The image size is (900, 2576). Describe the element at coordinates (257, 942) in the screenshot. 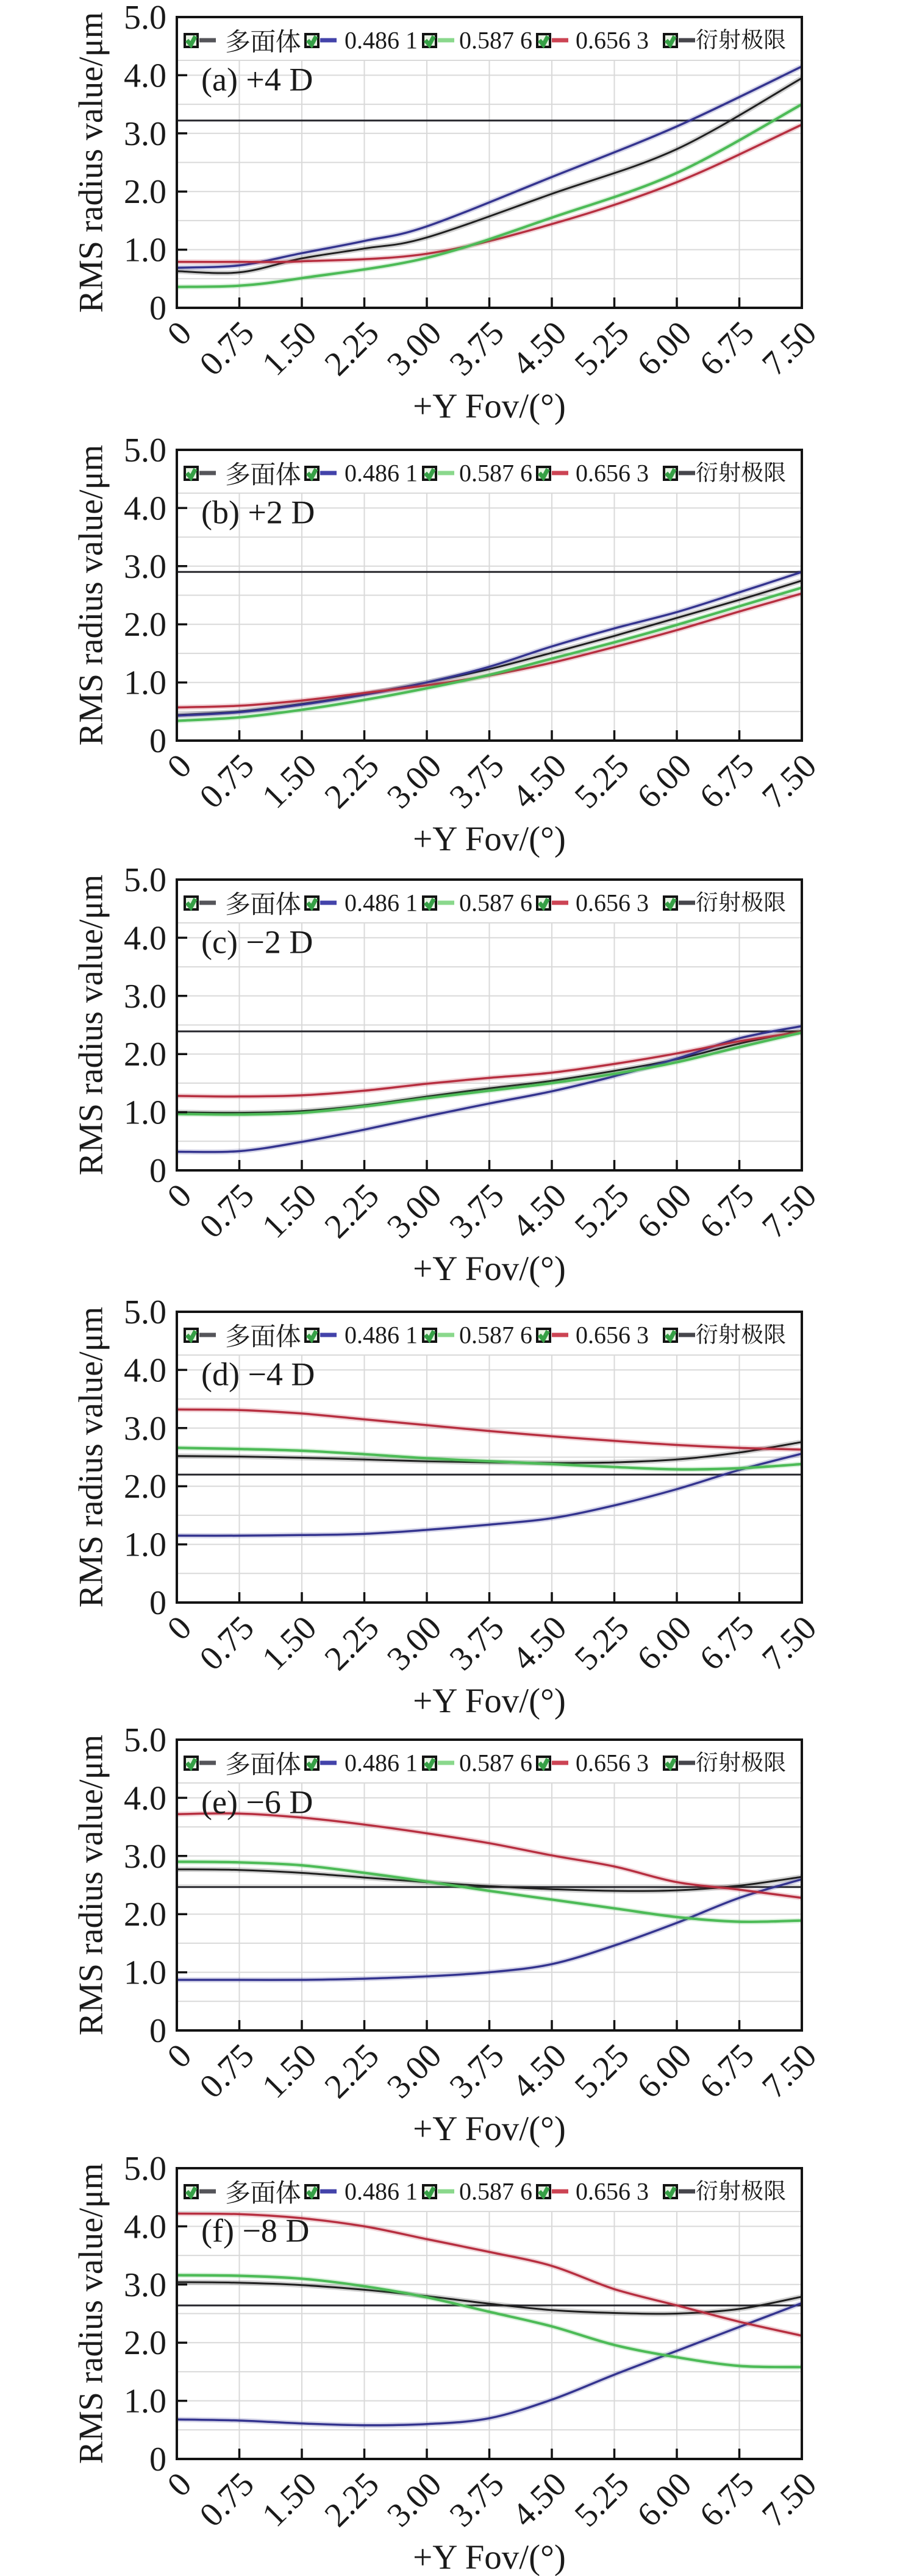

I see `svg-text: (c) −2 D` at that location.